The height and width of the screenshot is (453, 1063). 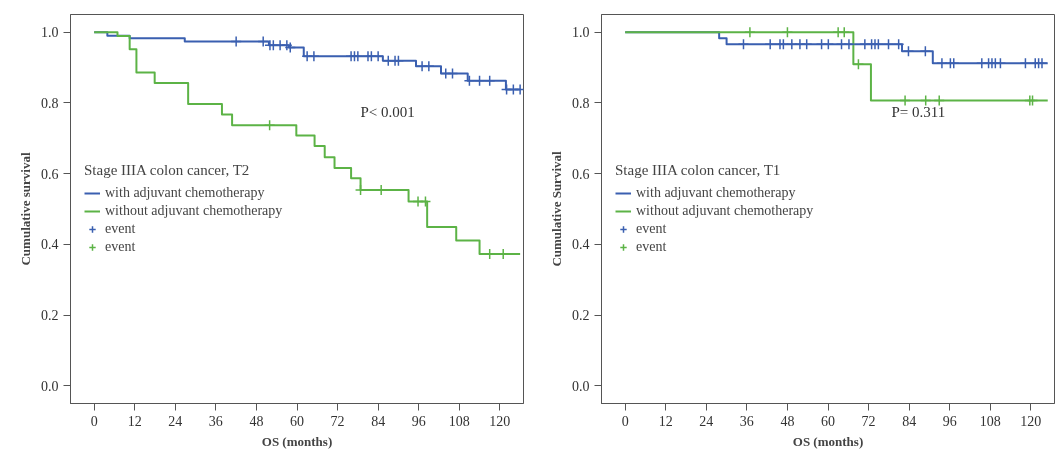 I want to click on annotation: P< 0.001, so click(x=387, y=111).